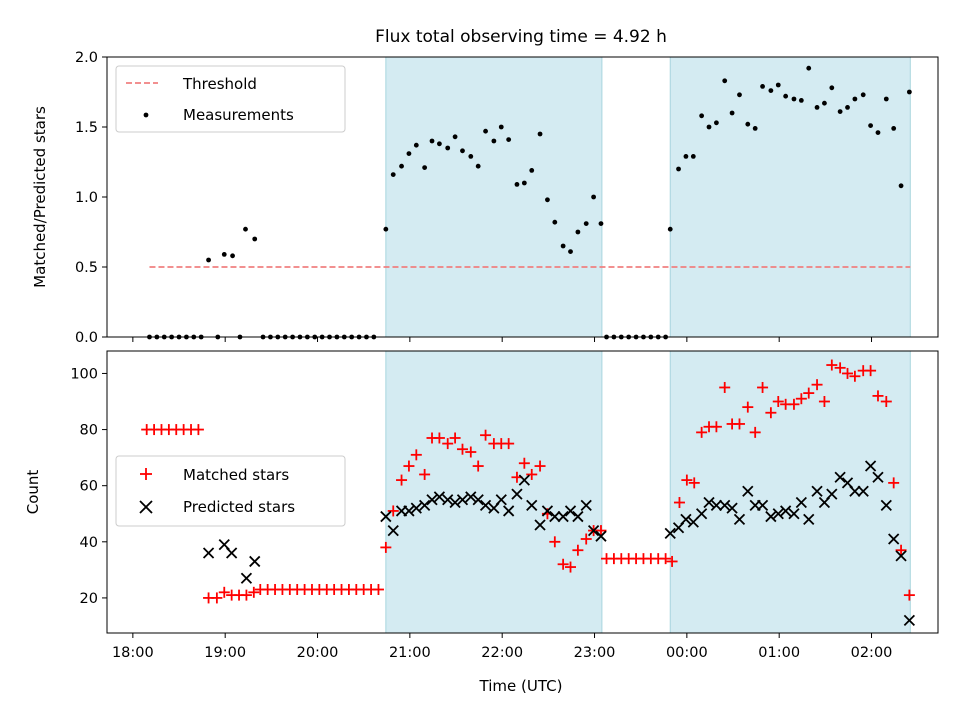 This screenshot has width=960, height=720. What do you see at coordinates (89, 543) in the screenshot?
I see `y-tick-label: 40` at bounding box center [89, 543].